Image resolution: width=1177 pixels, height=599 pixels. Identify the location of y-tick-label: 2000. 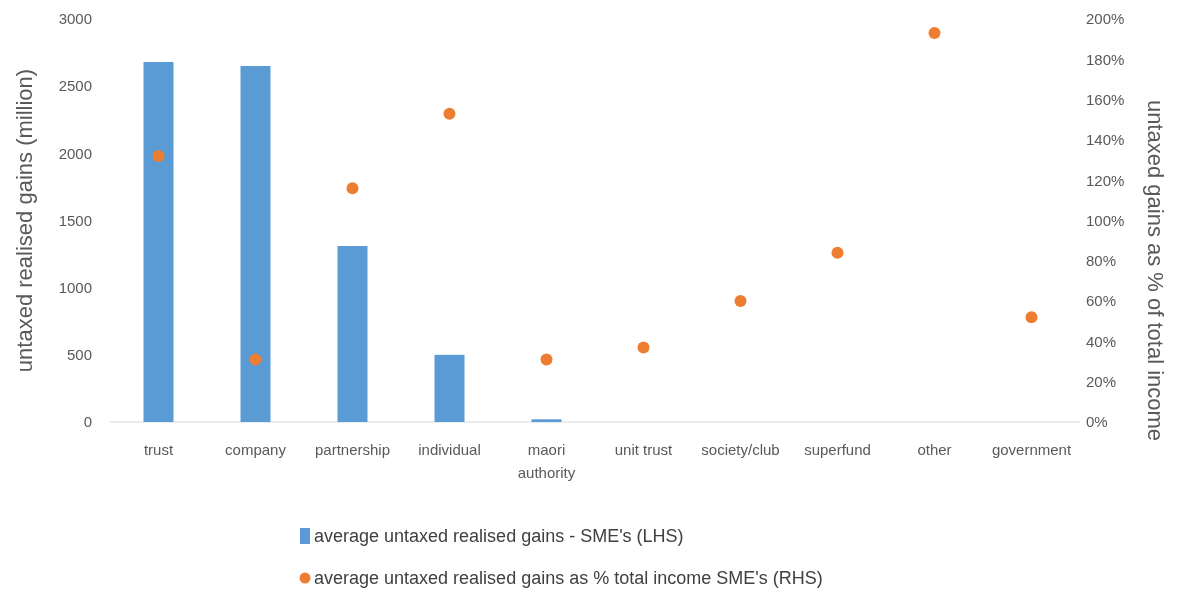
(75, 153).